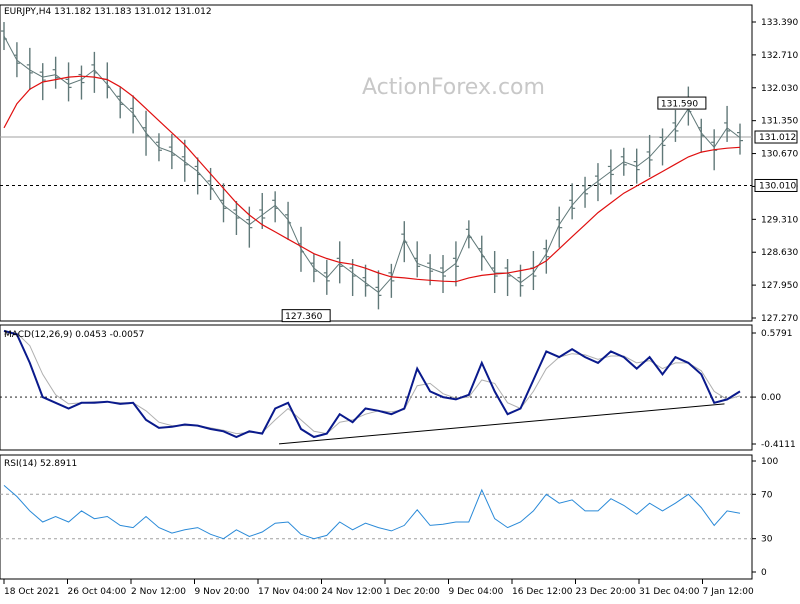 The image size is (800, 604). I want to click on rsi-y-tick-label: 0, so click(764, 573).